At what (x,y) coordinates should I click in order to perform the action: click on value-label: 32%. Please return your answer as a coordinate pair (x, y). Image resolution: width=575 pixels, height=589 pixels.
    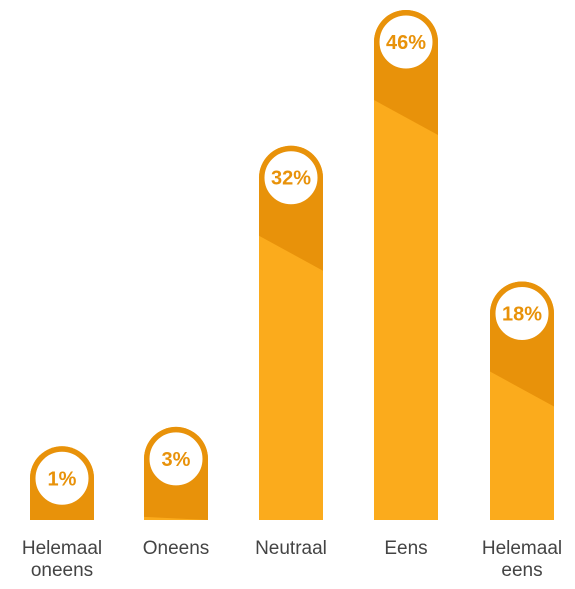
    Looking at the image, I should click on (291, 179).